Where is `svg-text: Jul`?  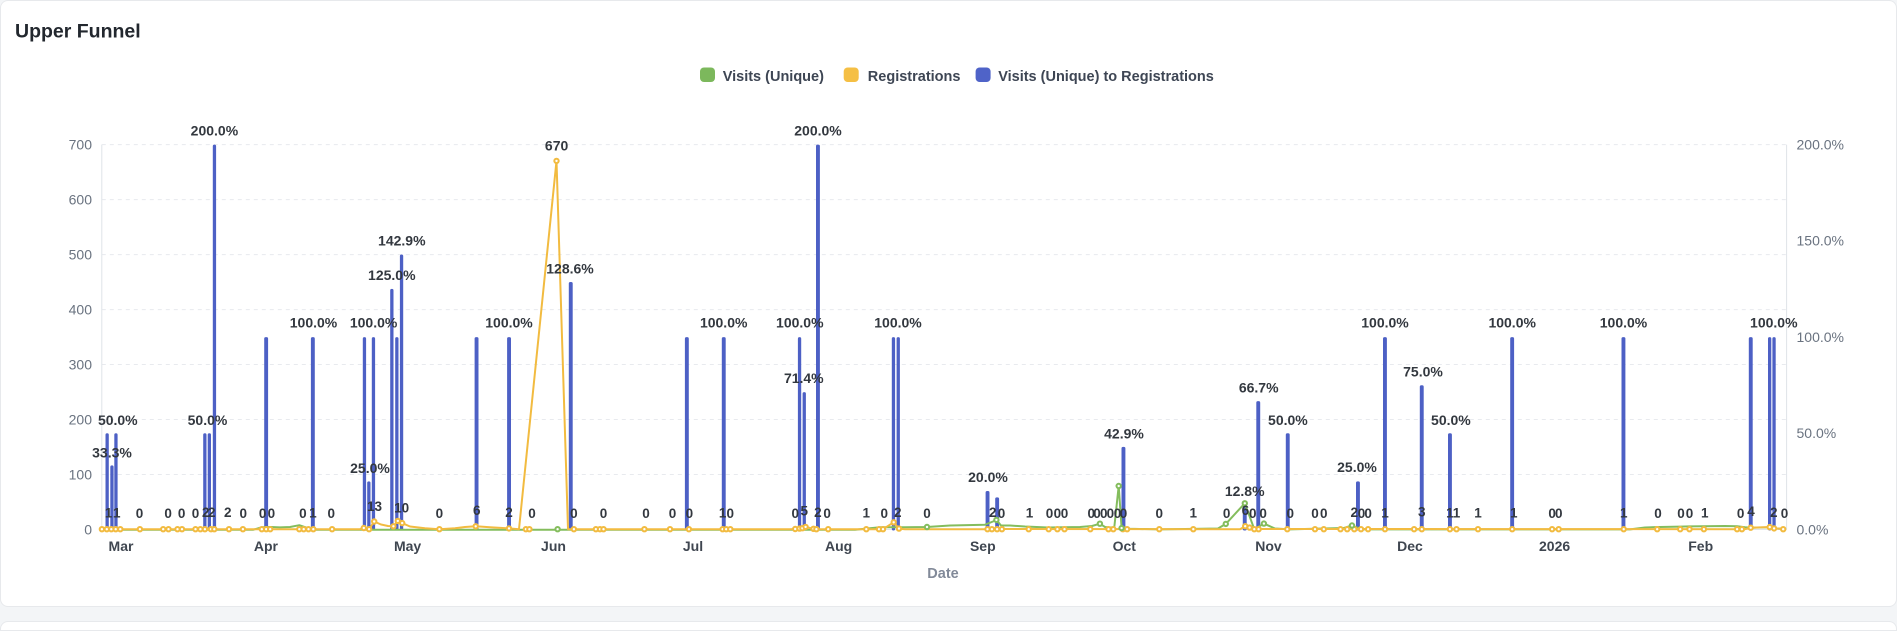 svg-text: Jul is located at coordinates (693, 546).